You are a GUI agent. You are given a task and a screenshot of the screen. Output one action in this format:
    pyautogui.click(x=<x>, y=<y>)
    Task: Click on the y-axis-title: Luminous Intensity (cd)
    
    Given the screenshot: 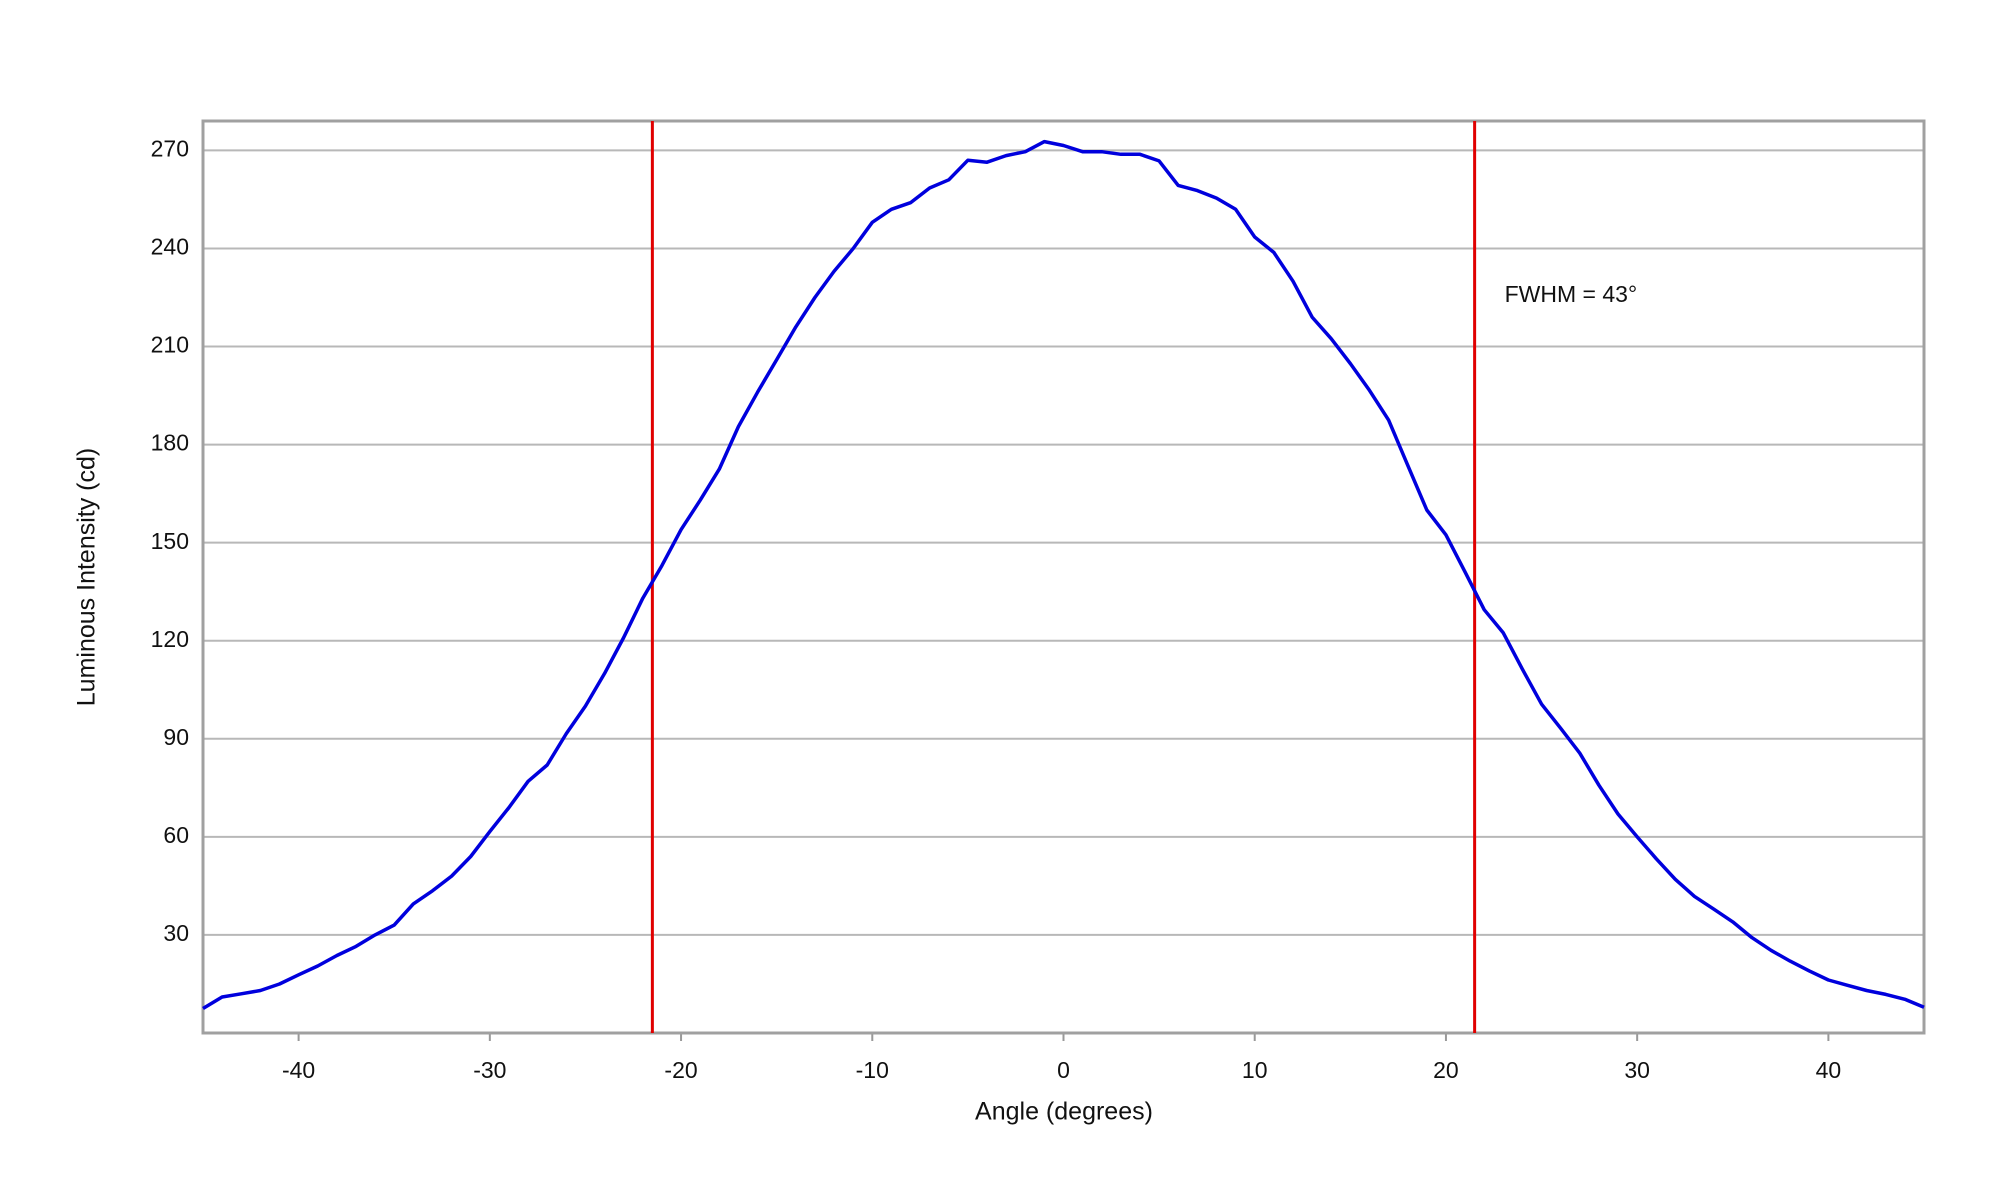 What is the action you would take?
    pyautogui.click(x=87, y=577)
    